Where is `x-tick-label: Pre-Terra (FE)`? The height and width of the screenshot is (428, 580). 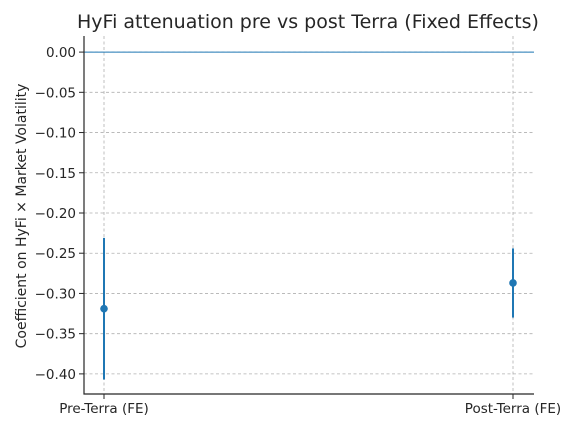 x-tick-label: Pre-Terra (FE) is located at coordinates (104, 409).